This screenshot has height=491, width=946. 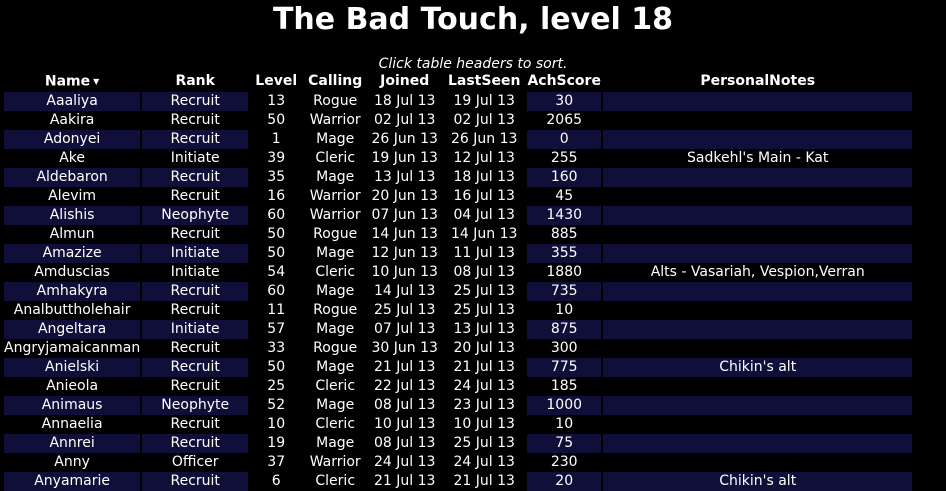 I want to click on cell-level: 52, so click(x=276, y=404).